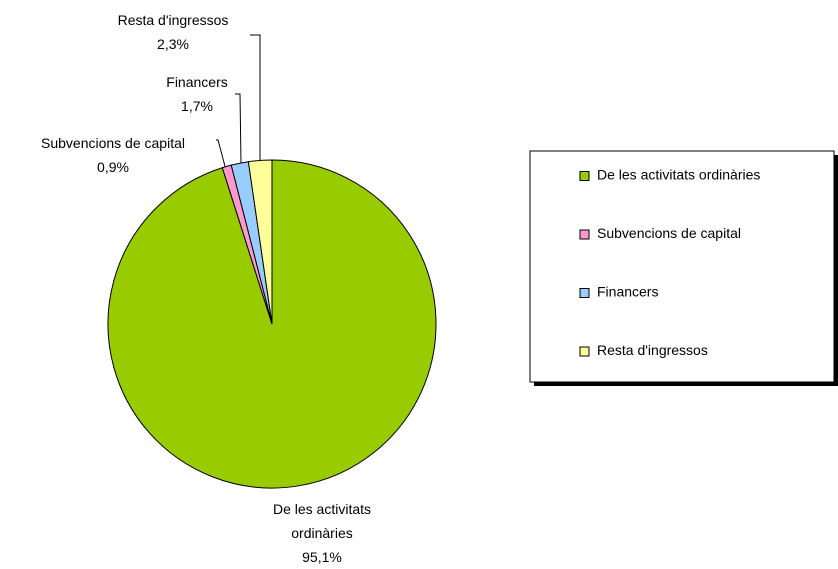  What do you see at coordinates (113, 167) in the screenshot?
I see `slice-value: 0,9%` at bounding box center [113, 167].